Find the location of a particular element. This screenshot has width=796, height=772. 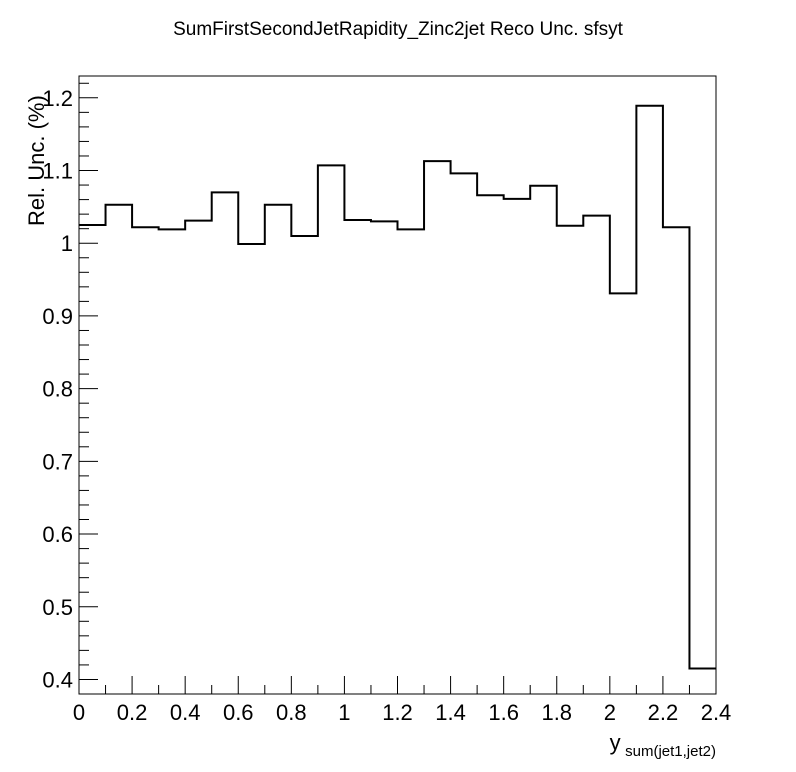

x-tick-label: 2.4 is located at coordinates (716, 712).